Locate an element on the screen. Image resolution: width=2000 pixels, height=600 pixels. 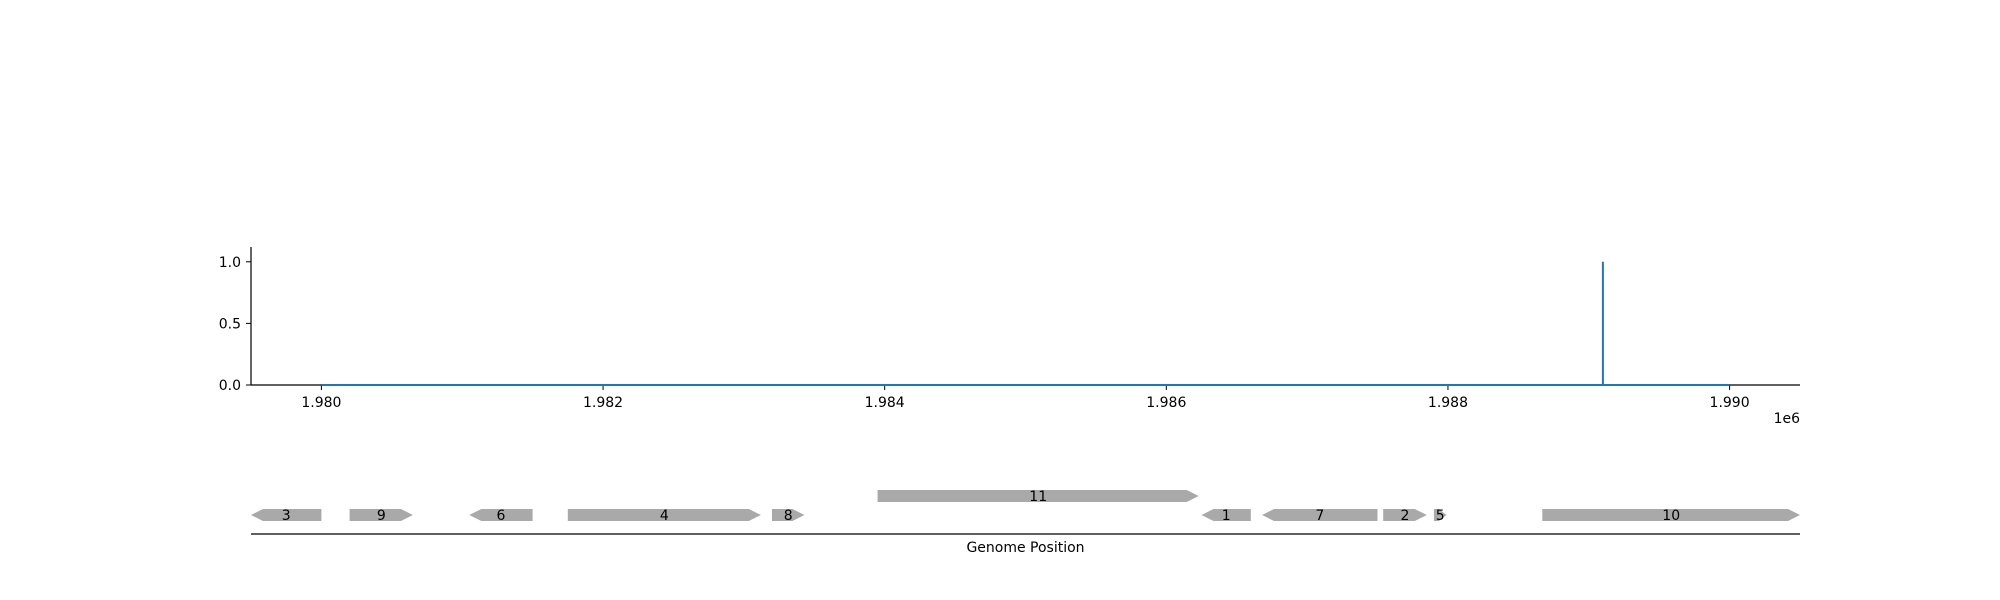
coverage-line is located at coordinates (1025, 323).